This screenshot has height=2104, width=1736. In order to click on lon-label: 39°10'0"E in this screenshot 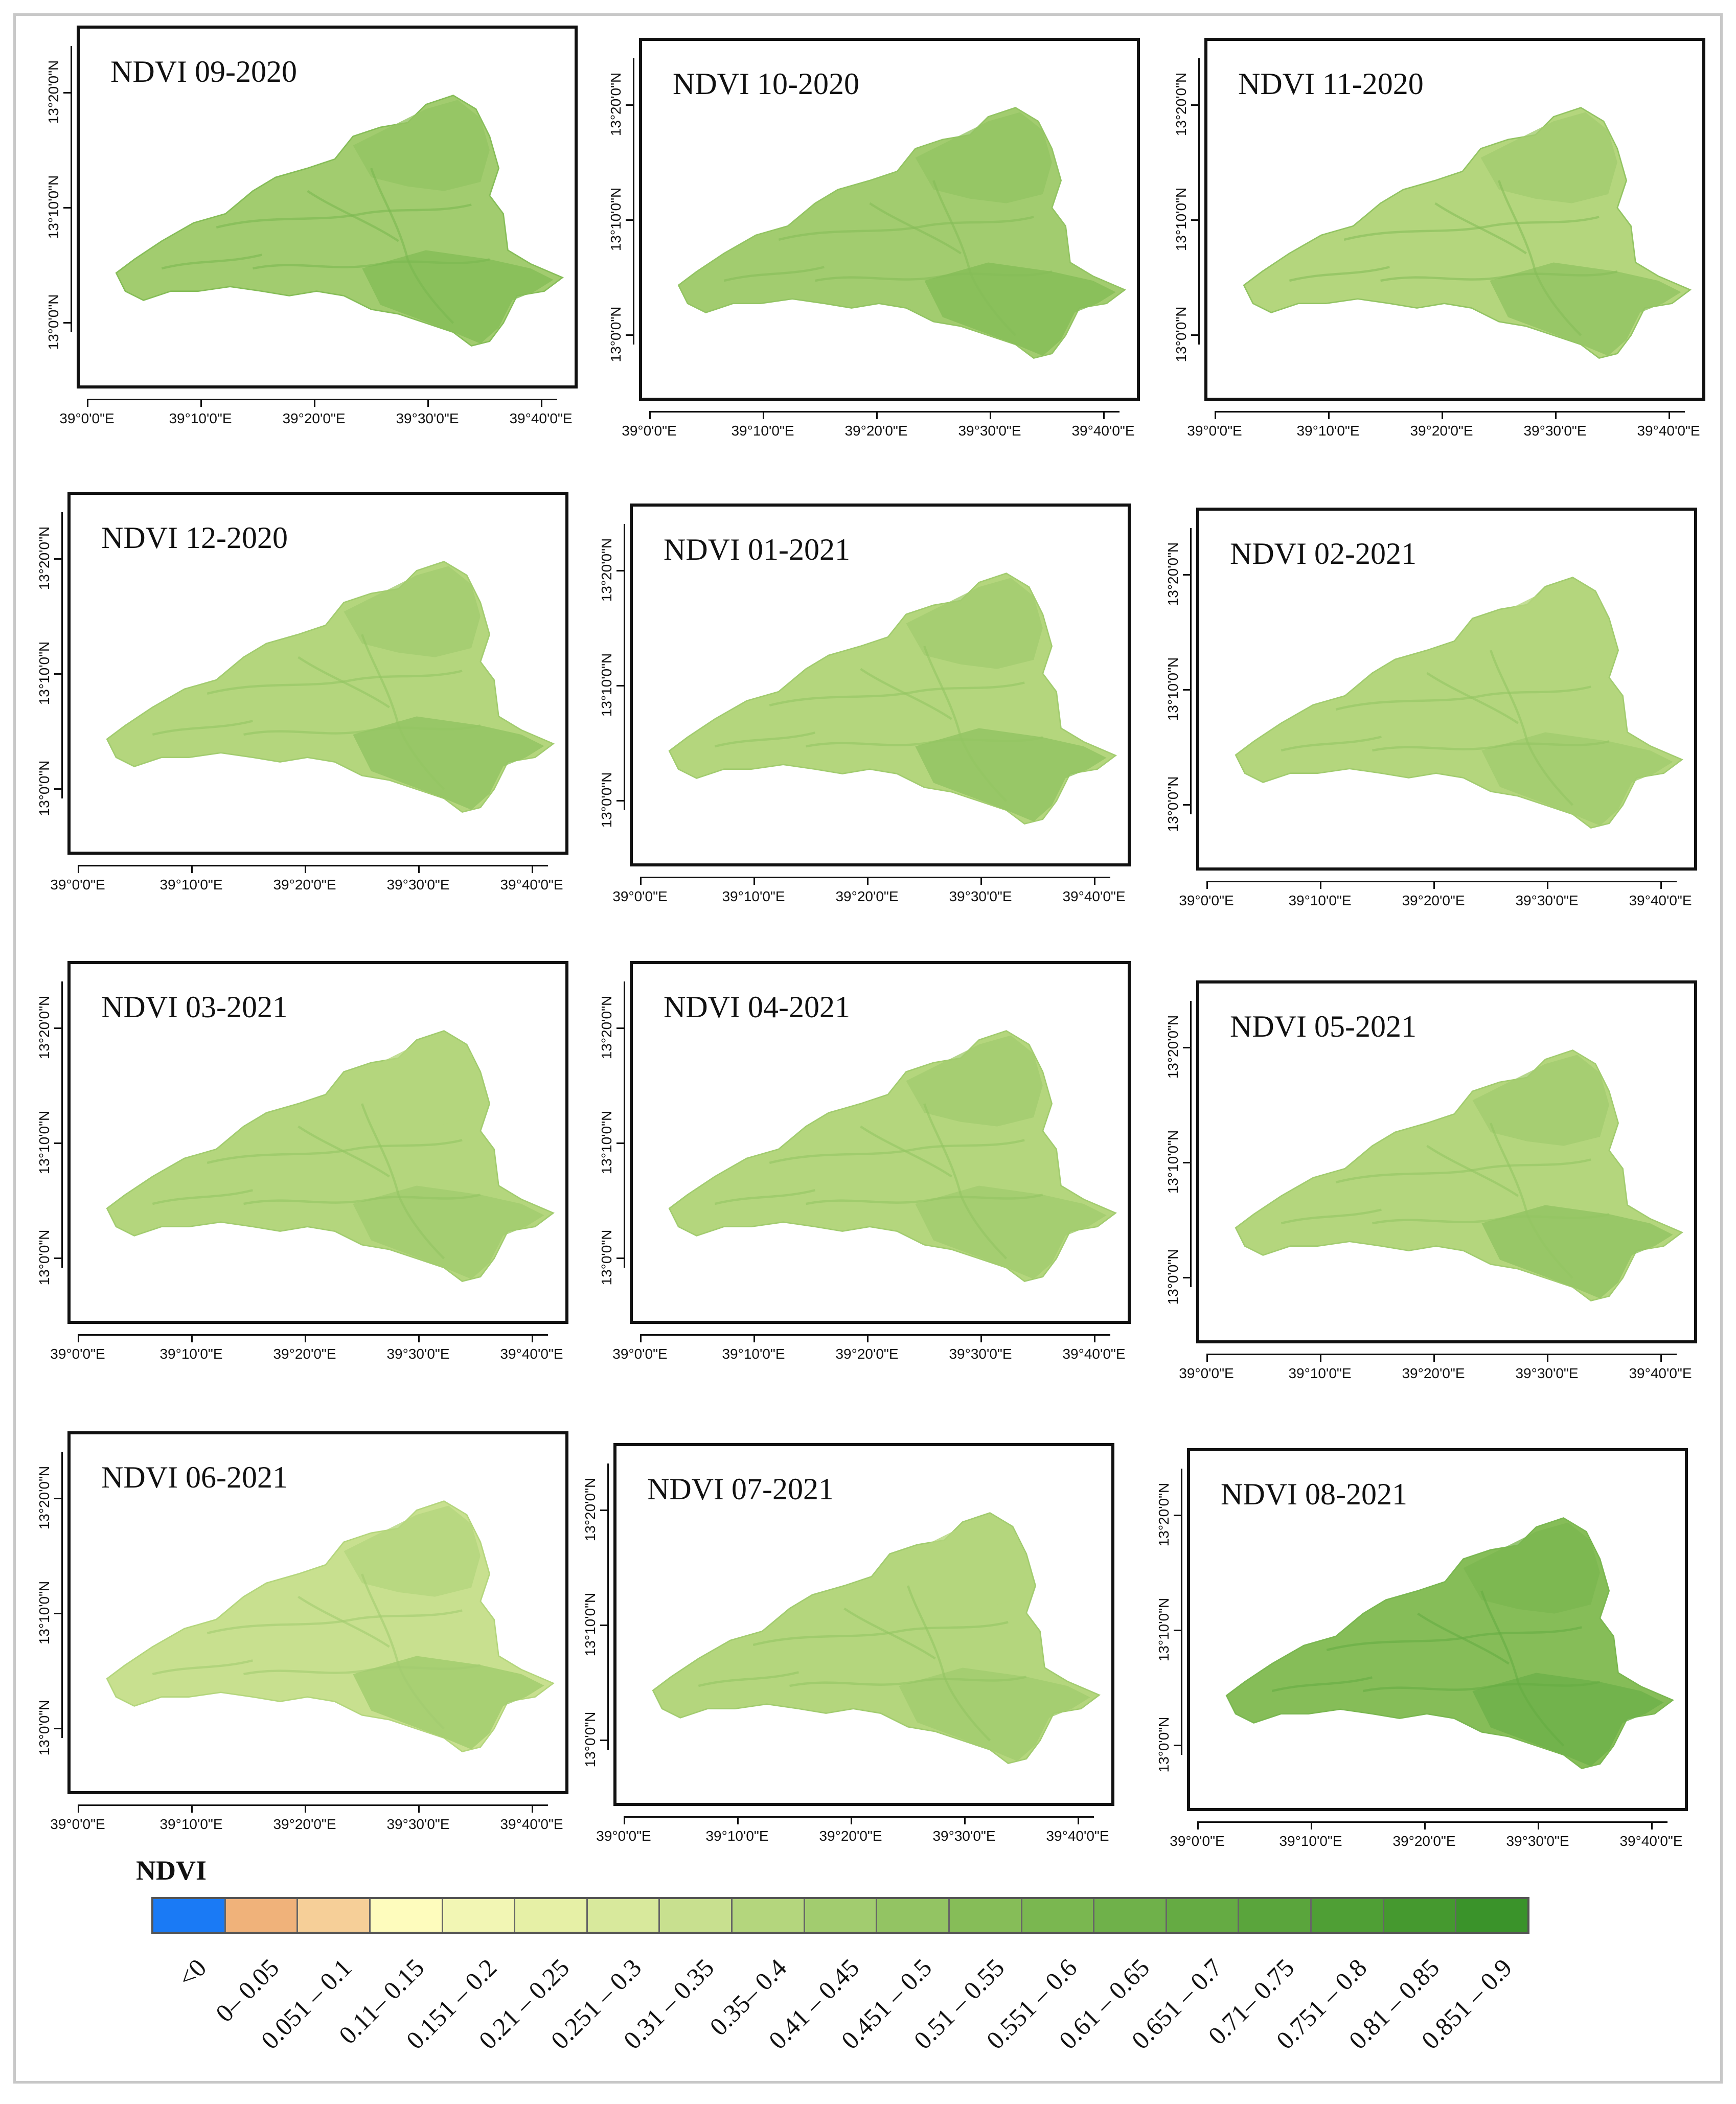, I will do `click(762, 431)`.